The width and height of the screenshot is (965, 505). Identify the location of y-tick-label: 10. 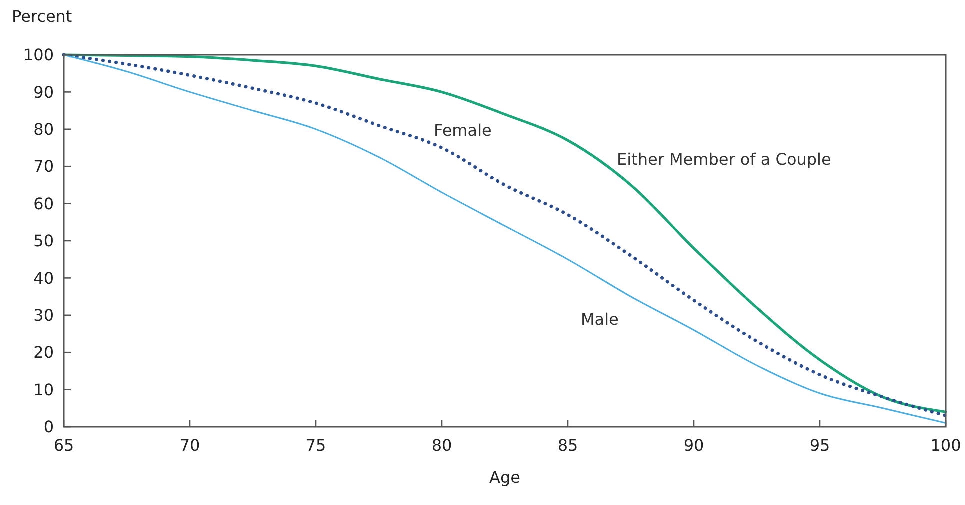
(44, 390).